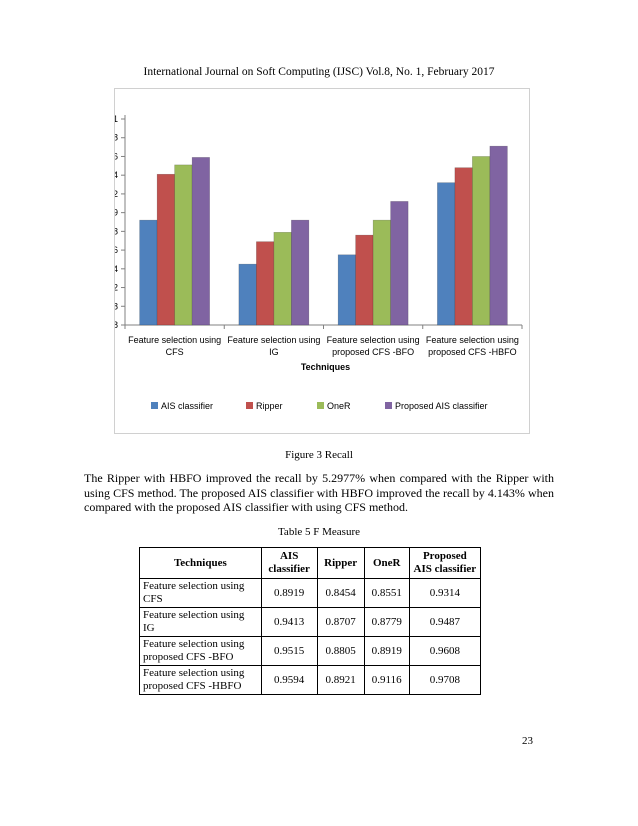  I want to click on page-number: 23, so click(527, 741).